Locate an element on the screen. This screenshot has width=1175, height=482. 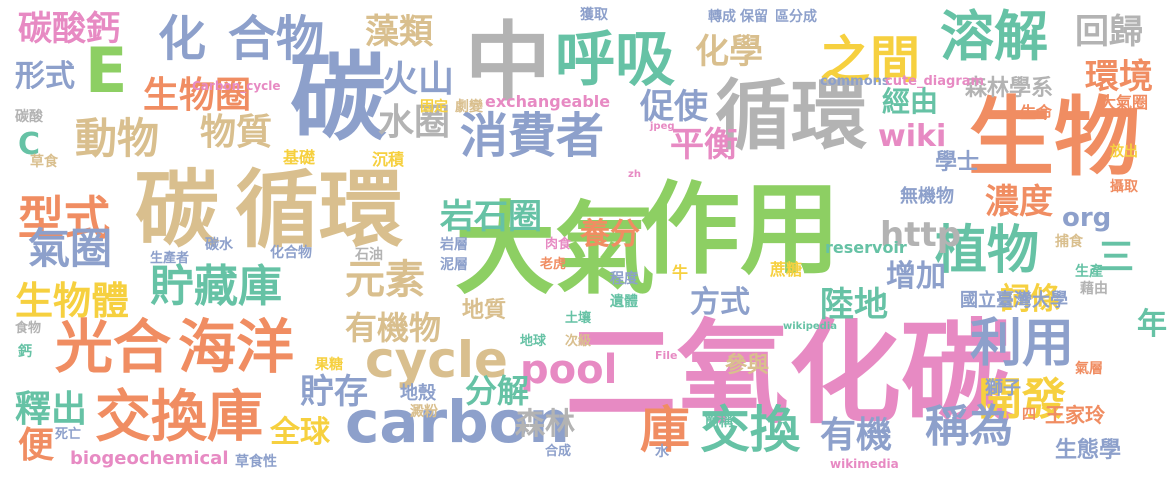
word: 無機物 is located at coordinates (927, 196).